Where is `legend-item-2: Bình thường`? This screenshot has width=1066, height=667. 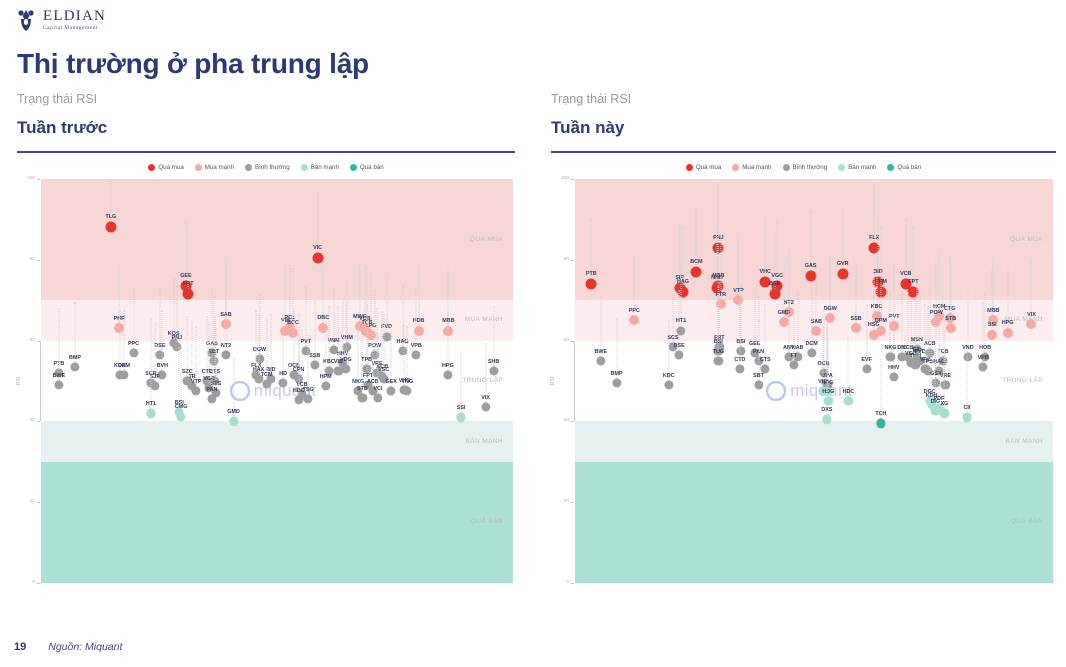 legend-item-2: Bình thường is located at coordinates (804, 167).